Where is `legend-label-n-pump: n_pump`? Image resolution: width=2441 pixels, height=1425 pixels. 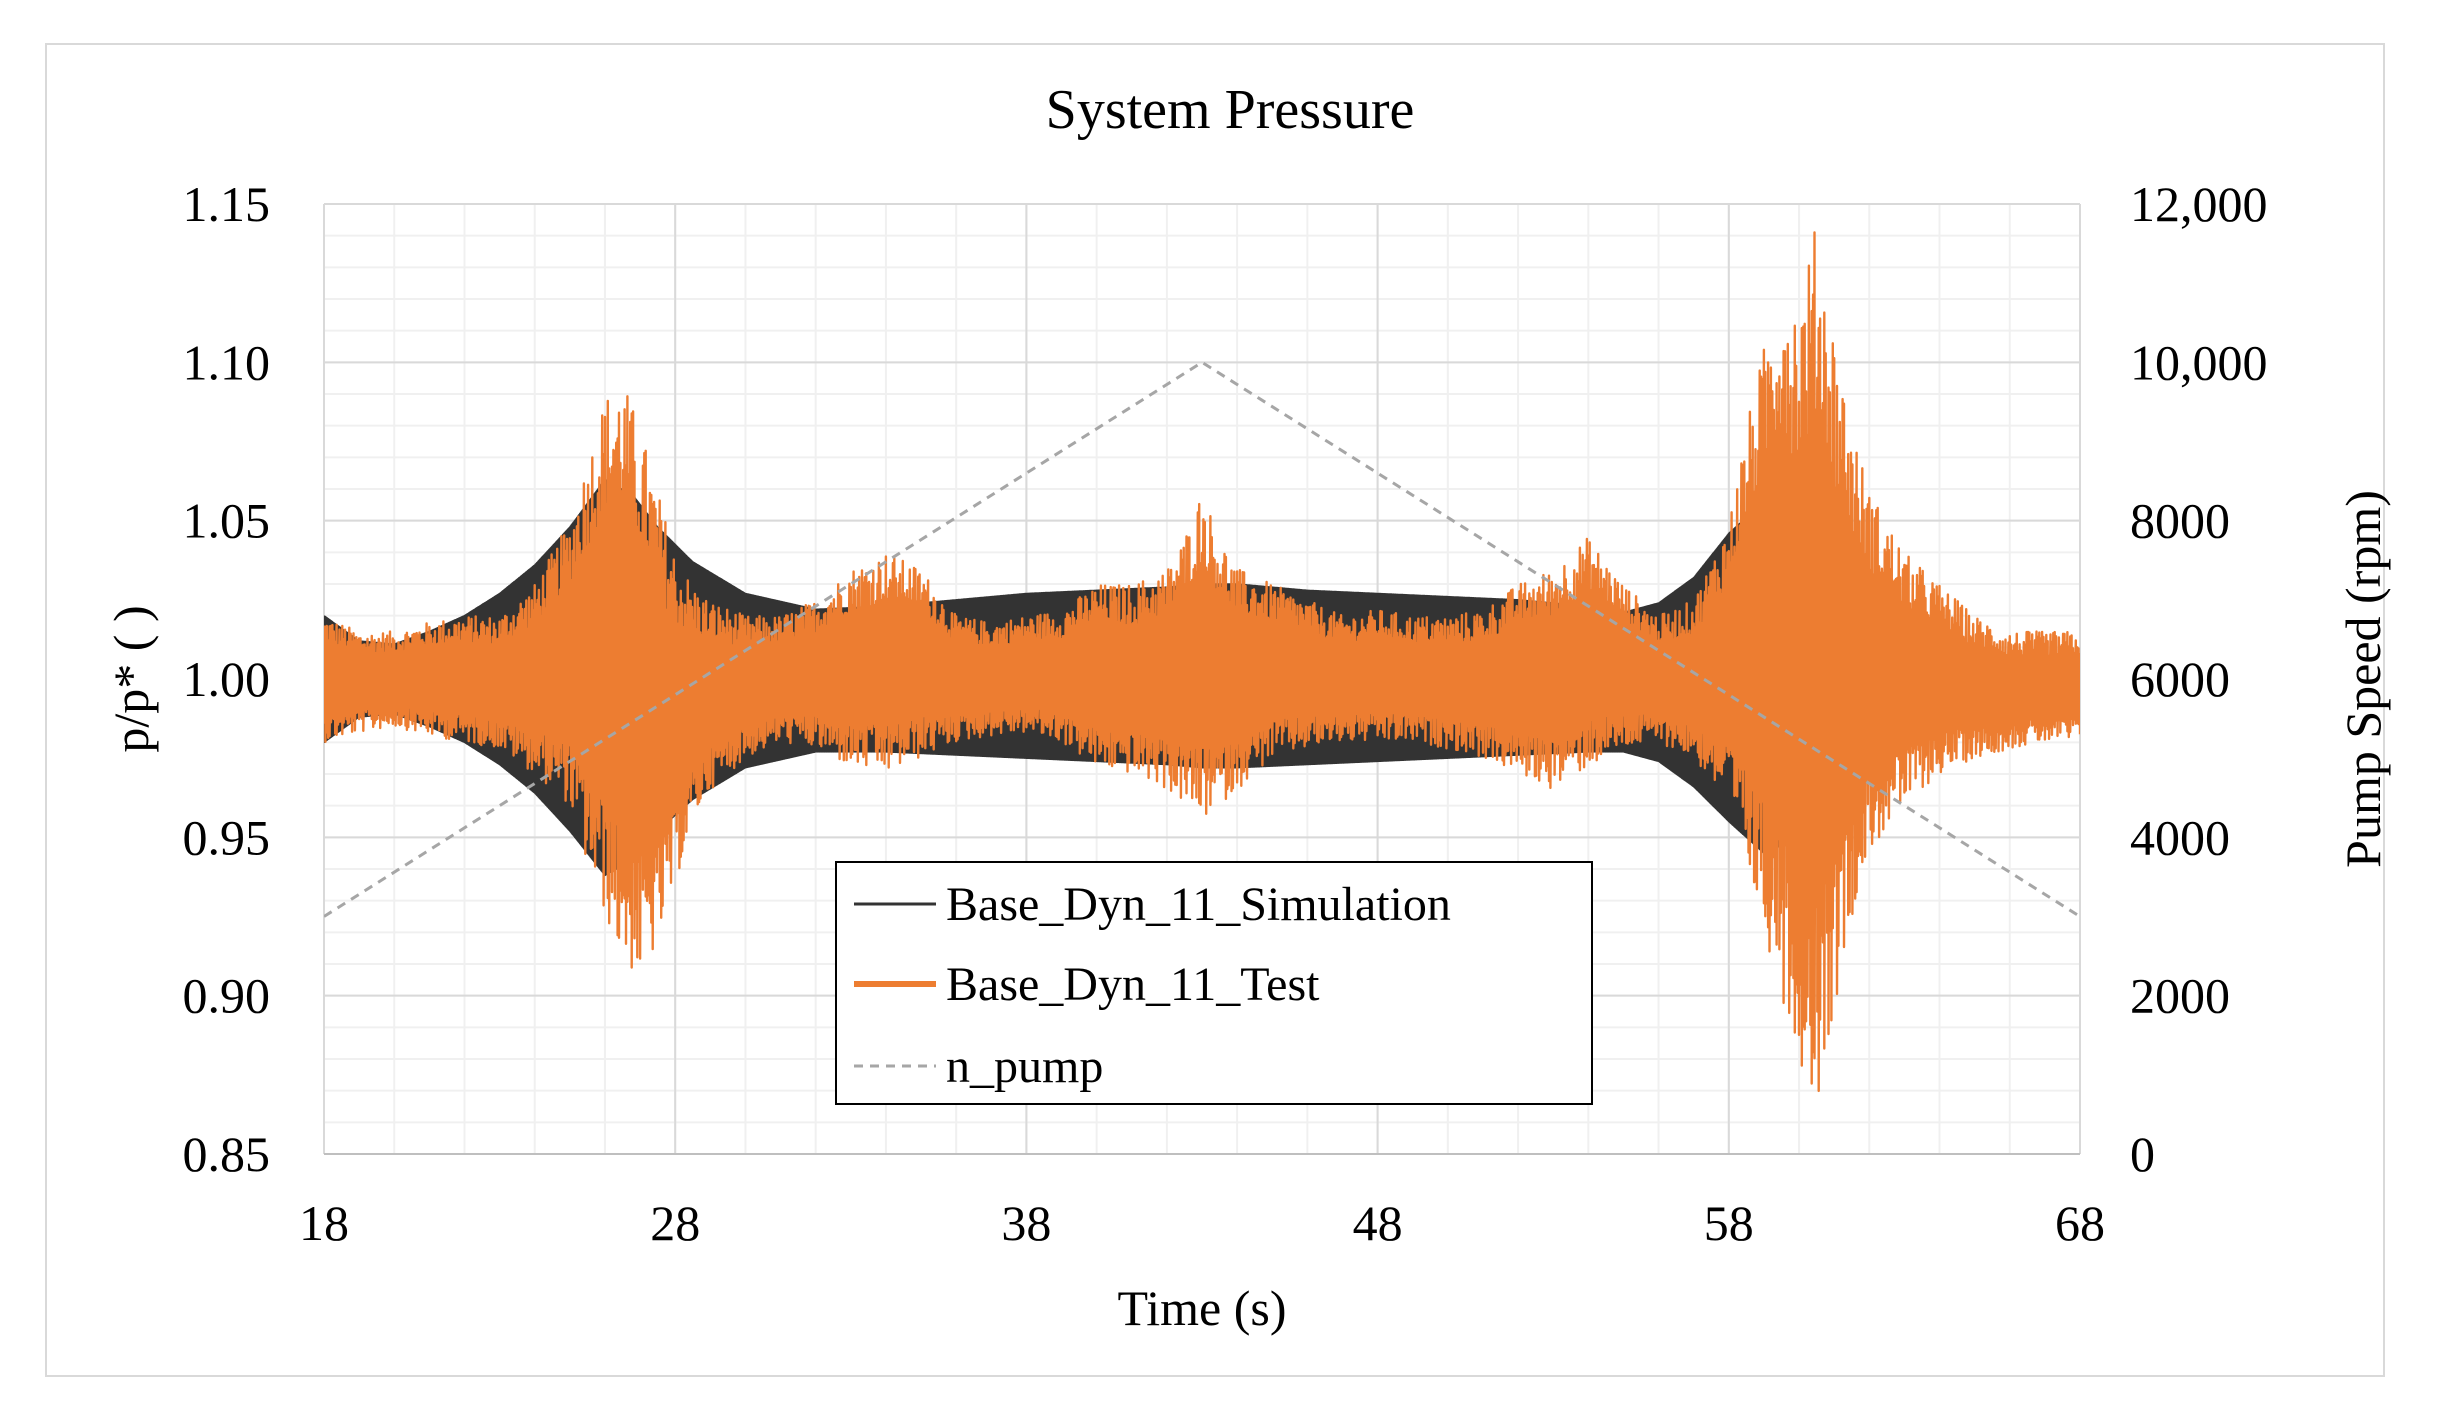 legend-label-n-pump: n_pump is located at coordinates (1024, 1066).